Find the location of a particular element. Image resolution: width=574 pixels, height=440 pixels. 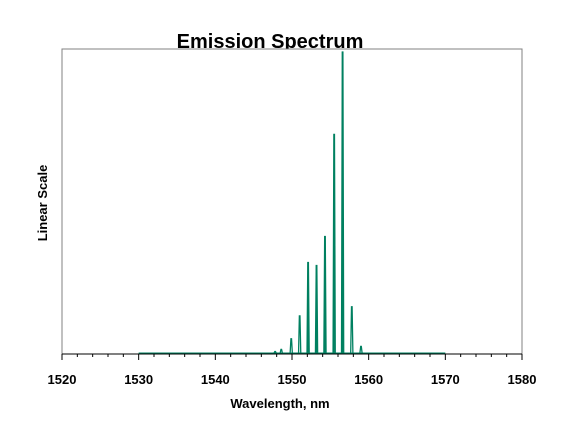

chart-title: Emission Spectrum is located at coordinates (270, 42).